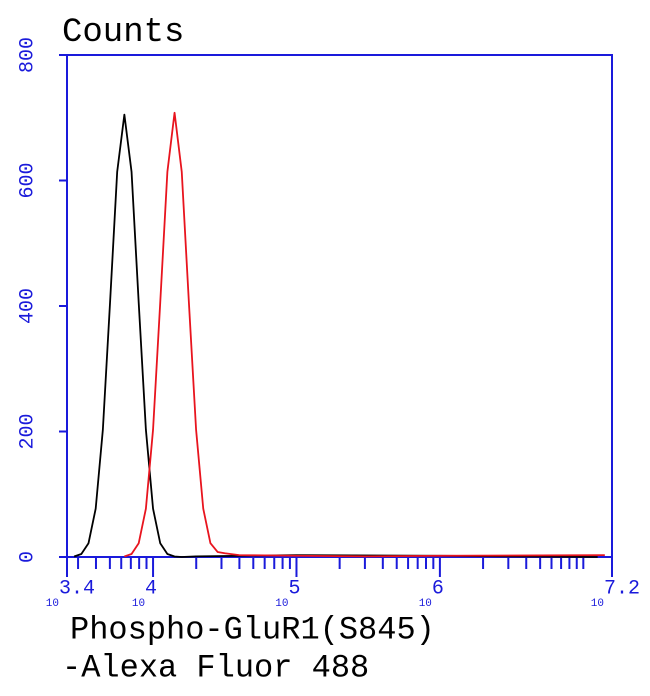 Image resolution: width=650 pixels, height=696 pixels. What do you see at coordinates (123, 33) in the screenshot?
I see `chart-title: Counts` at bounding box center [123, 33].